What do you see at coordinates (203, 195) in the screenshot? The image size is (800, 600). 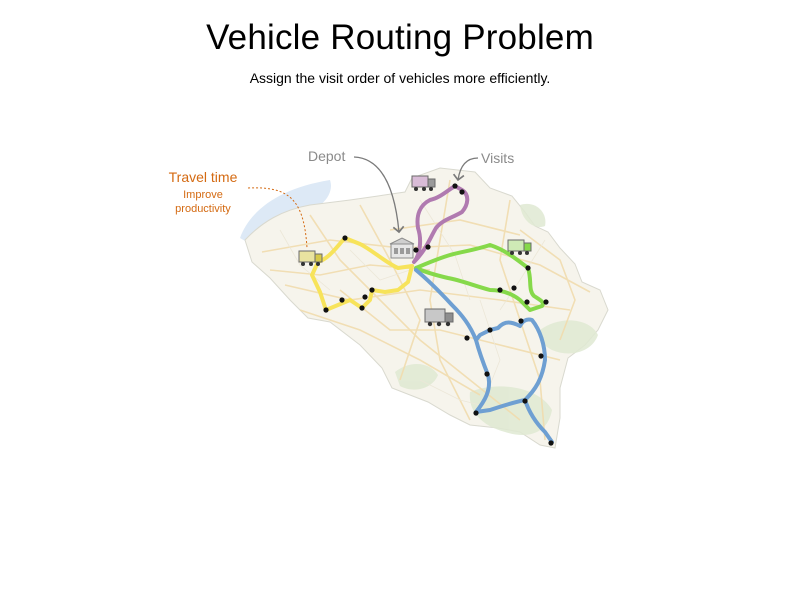 I see `improve-text: Improve` at bounding box center [203, 195].